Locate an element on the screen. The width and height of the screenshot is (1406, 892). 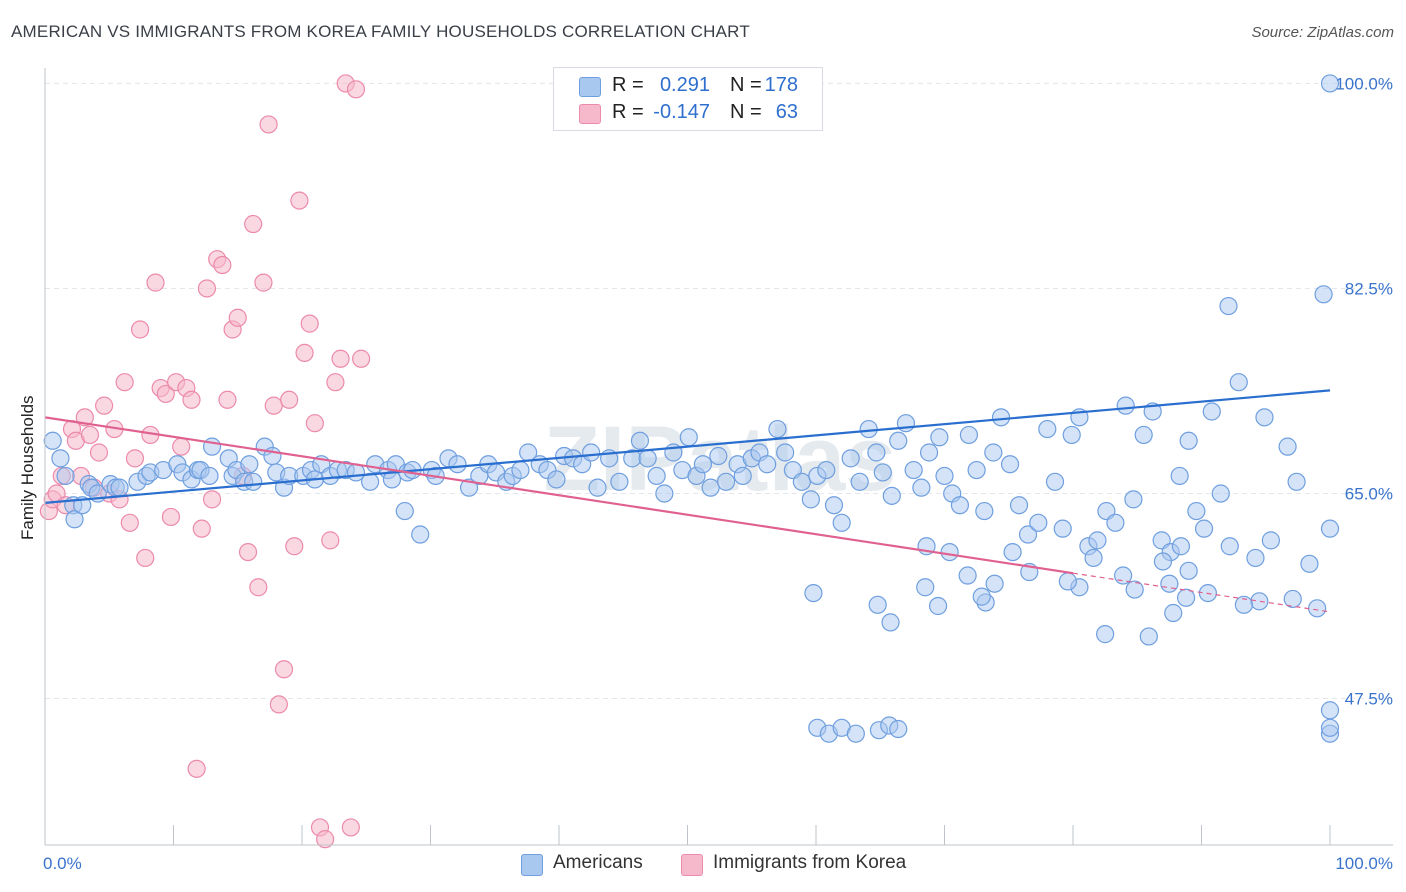
x-tick-label: 100.0% is located at coordinates (1364, 863).